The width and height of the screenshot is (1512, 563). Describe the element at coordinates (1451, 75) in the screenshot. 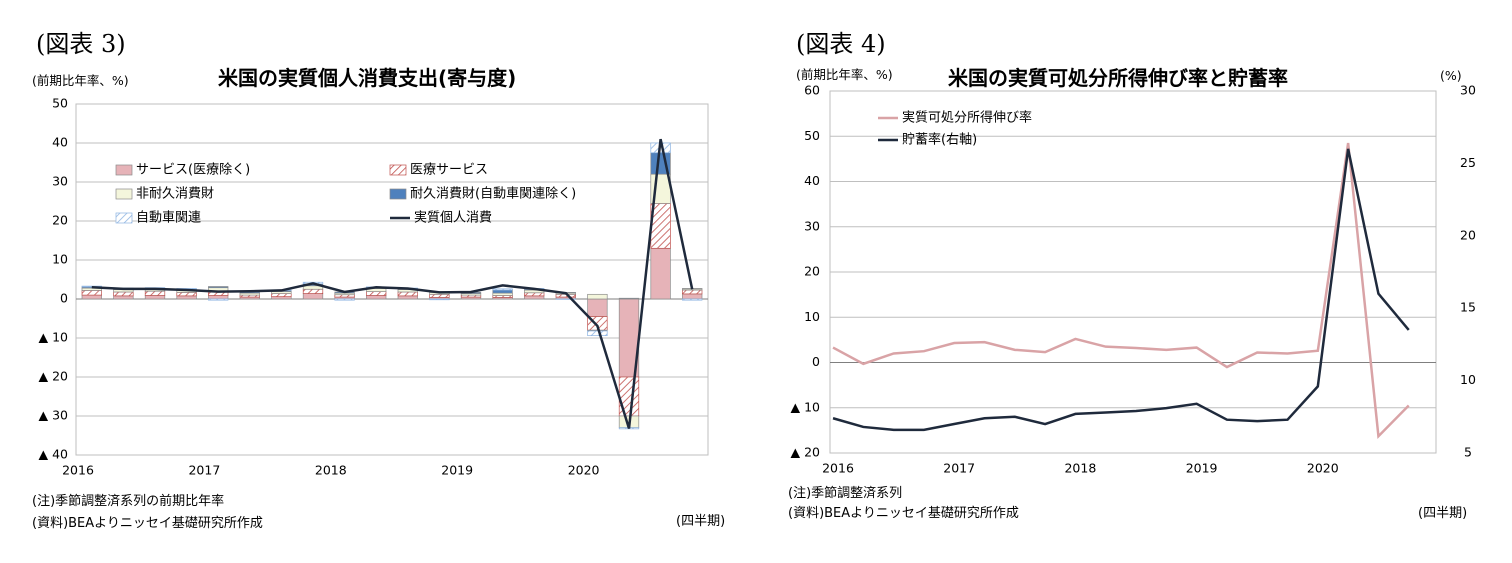

I see `fig4-unit-right: (%)` at that location.